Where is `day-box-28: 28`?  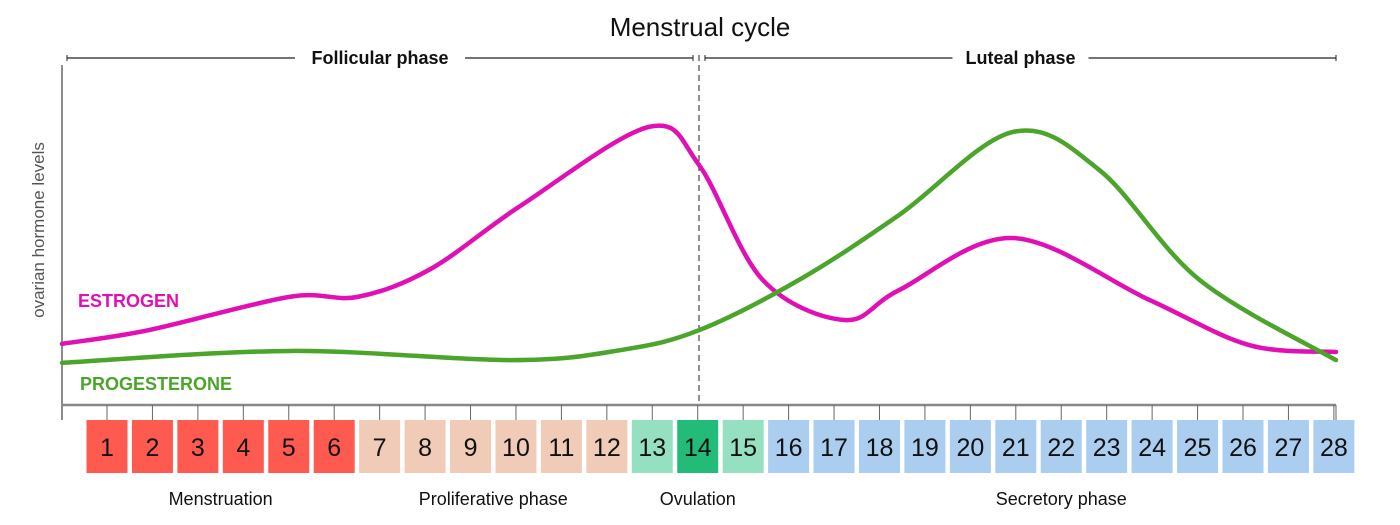 day-box-28: 28 is located at coordinates (1334, 446).